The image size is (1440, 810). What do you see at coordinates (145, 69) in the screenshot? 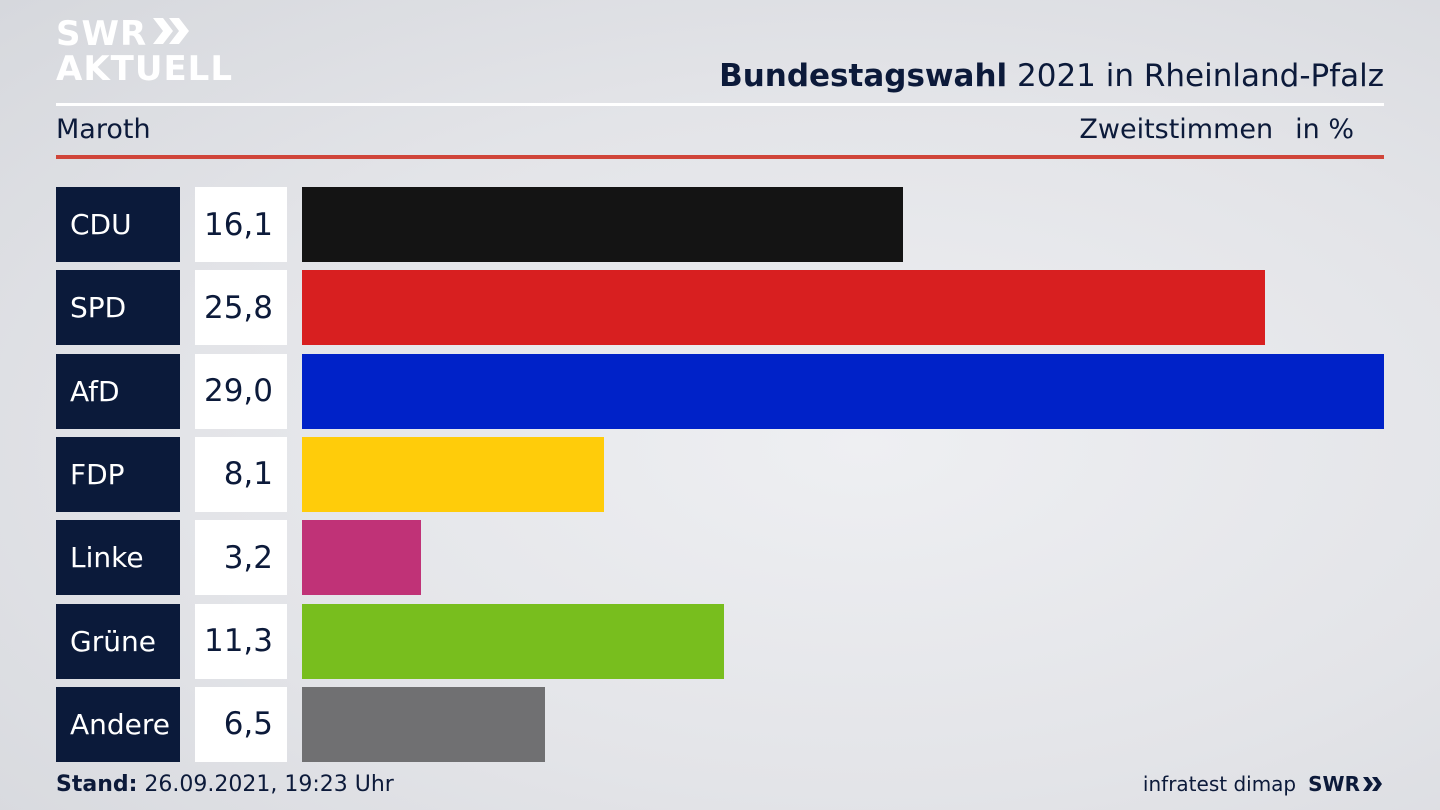
I see `logo-line2: AKTUELL` at bounding box center [145, 69].